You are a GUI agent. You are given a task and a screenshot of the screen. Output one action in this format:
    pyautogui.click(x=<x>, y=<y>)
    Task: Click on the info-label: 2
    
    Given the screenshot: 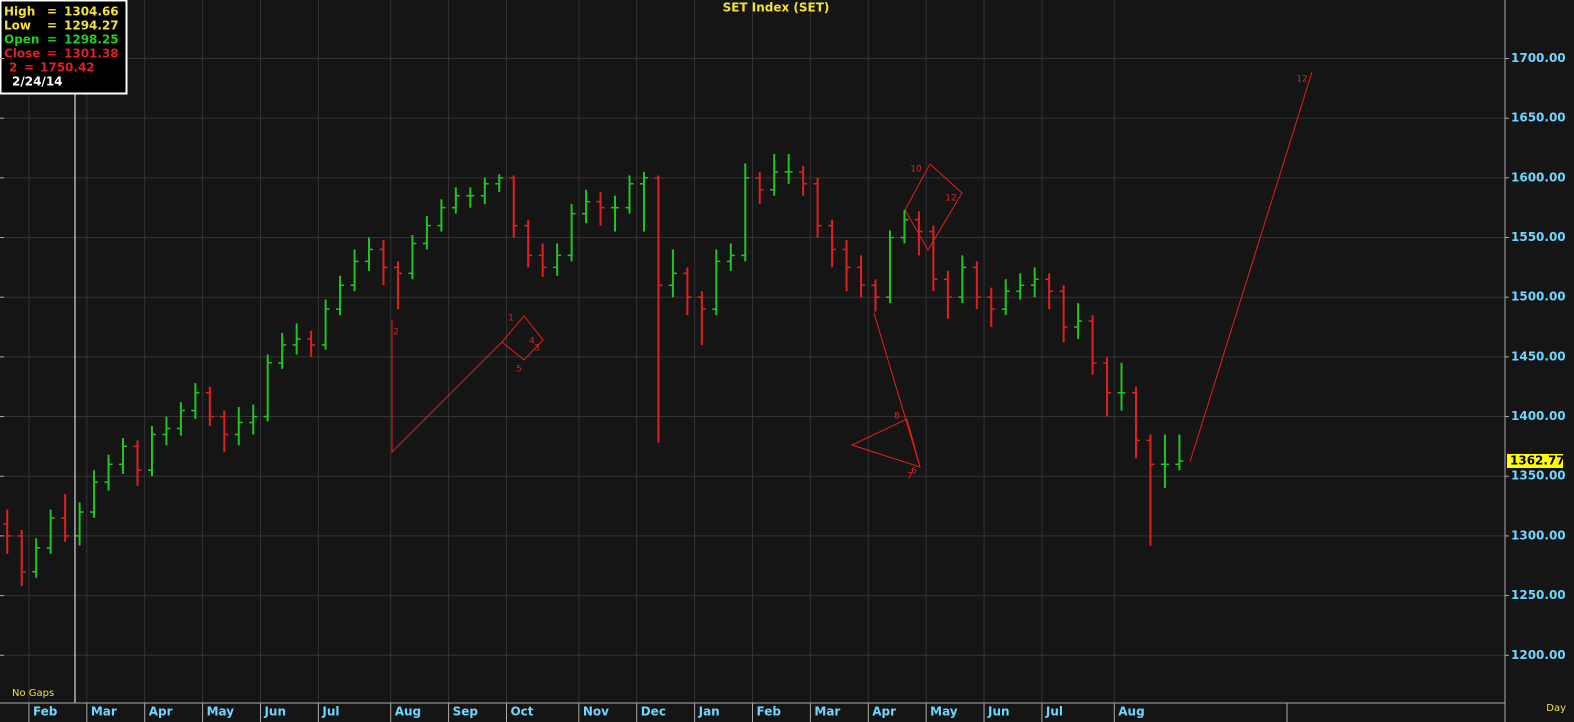 What is the action you would take?
    pyautogui.click(x=13, y=68)
    